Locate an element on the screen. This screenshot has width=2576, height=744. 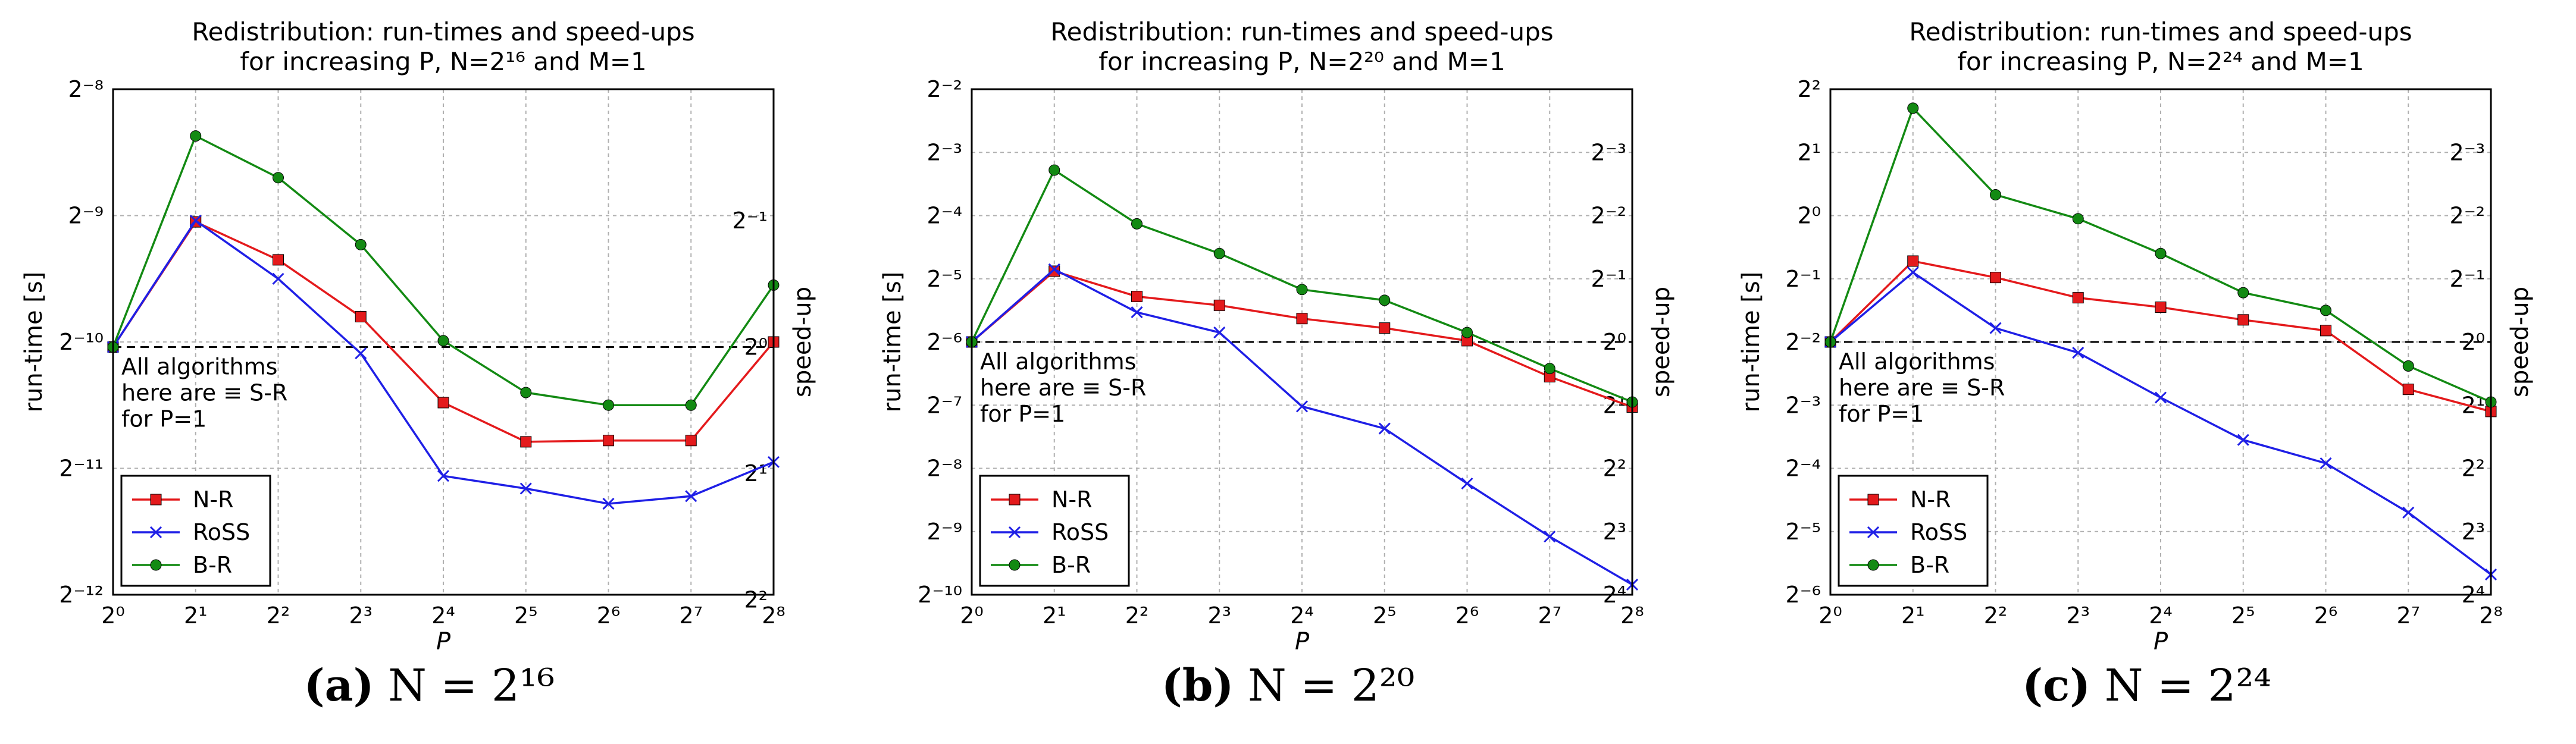
chart-a-legend-marker-ross-stroke is located at coordinates (155, 532).